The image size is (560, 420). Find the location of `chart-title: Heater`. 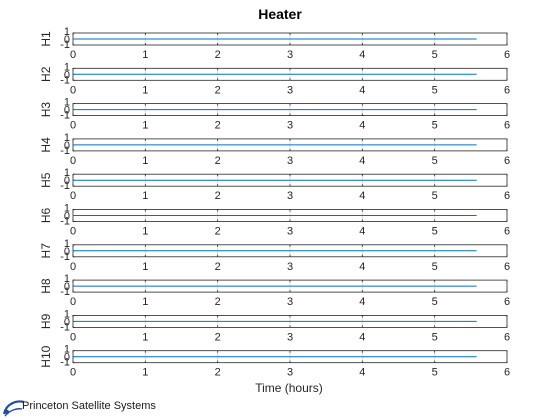

chart-title: Heater is located at coordinates (280, 14).